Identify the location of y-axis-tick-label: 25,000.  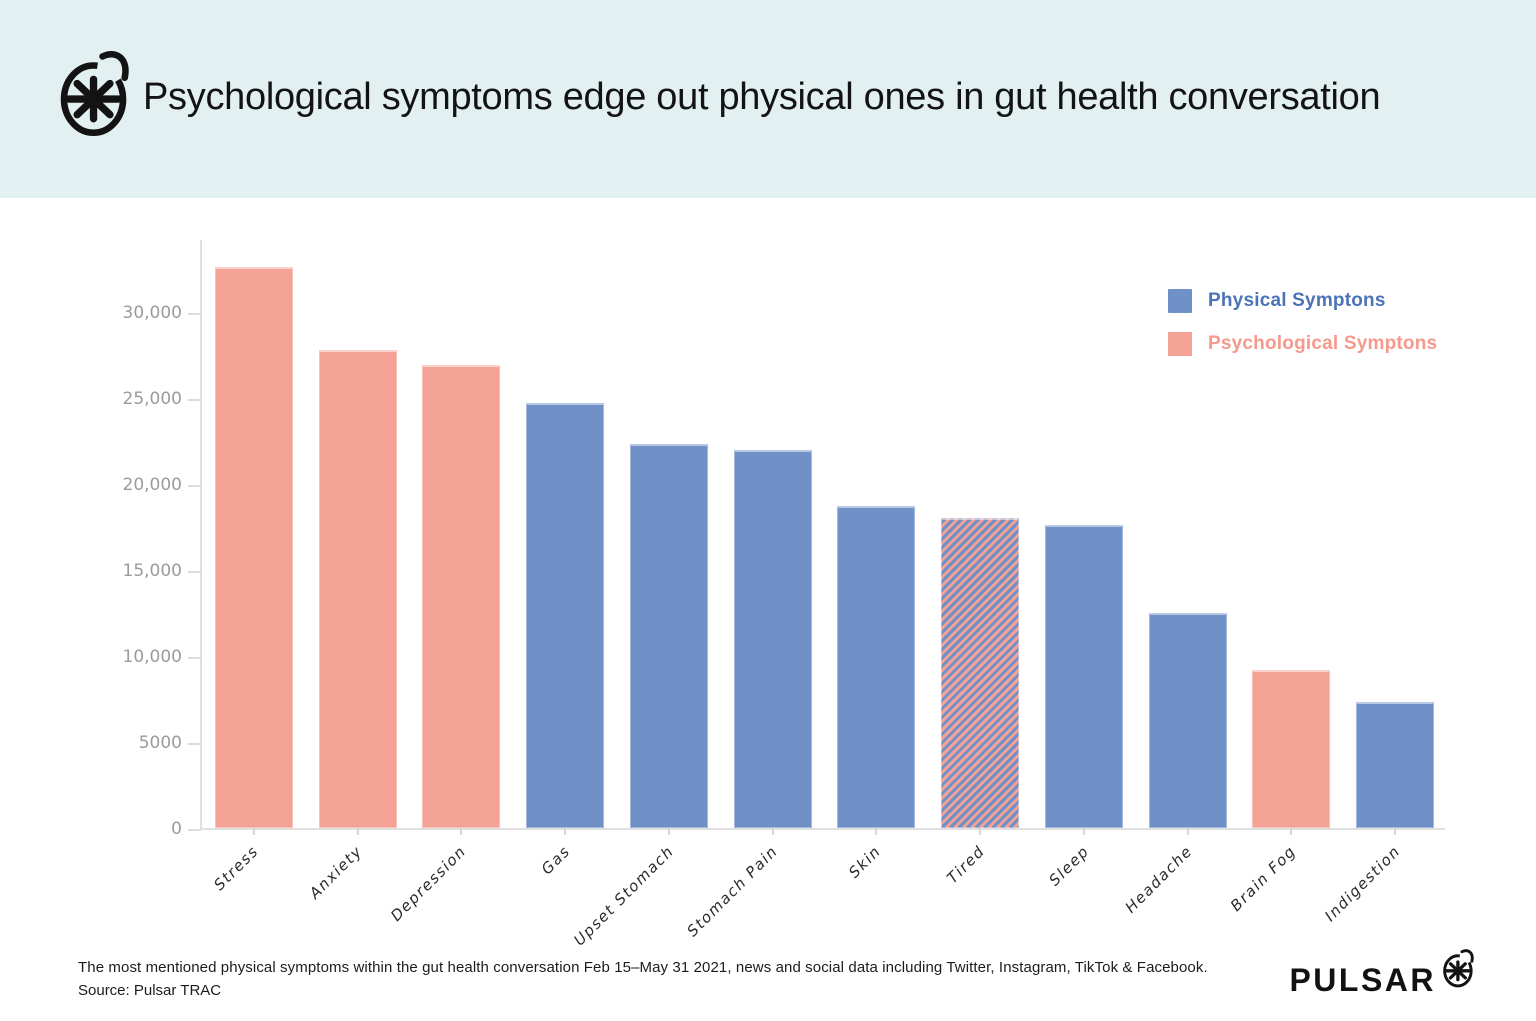
(152, 398).